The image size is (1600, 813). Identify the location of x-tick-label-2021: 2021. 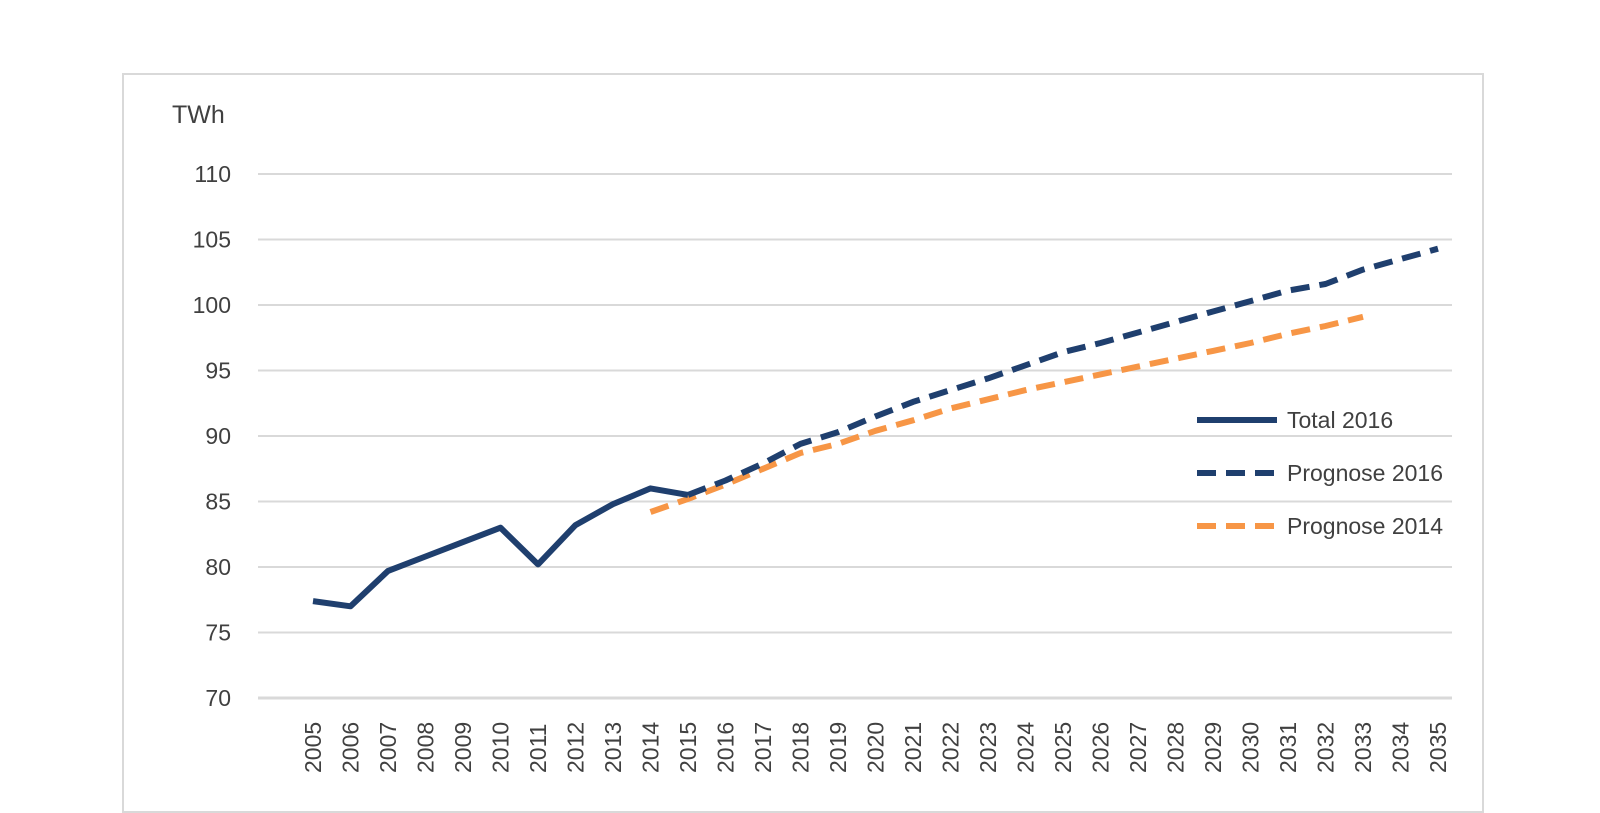
(913, 747).